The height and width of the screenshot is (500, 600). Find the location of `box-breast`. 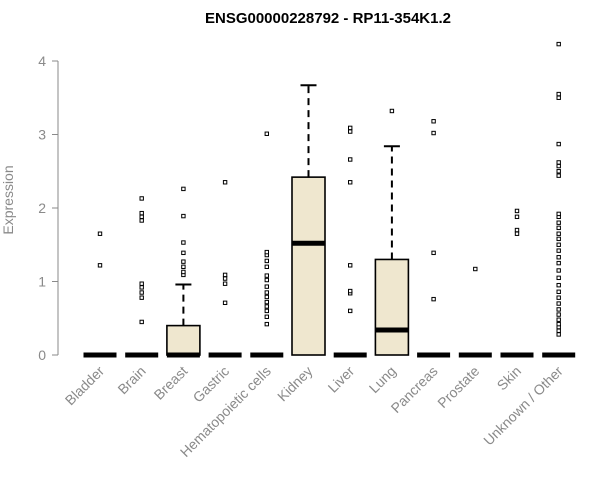

box-breast is located at coordinates (183, 272).